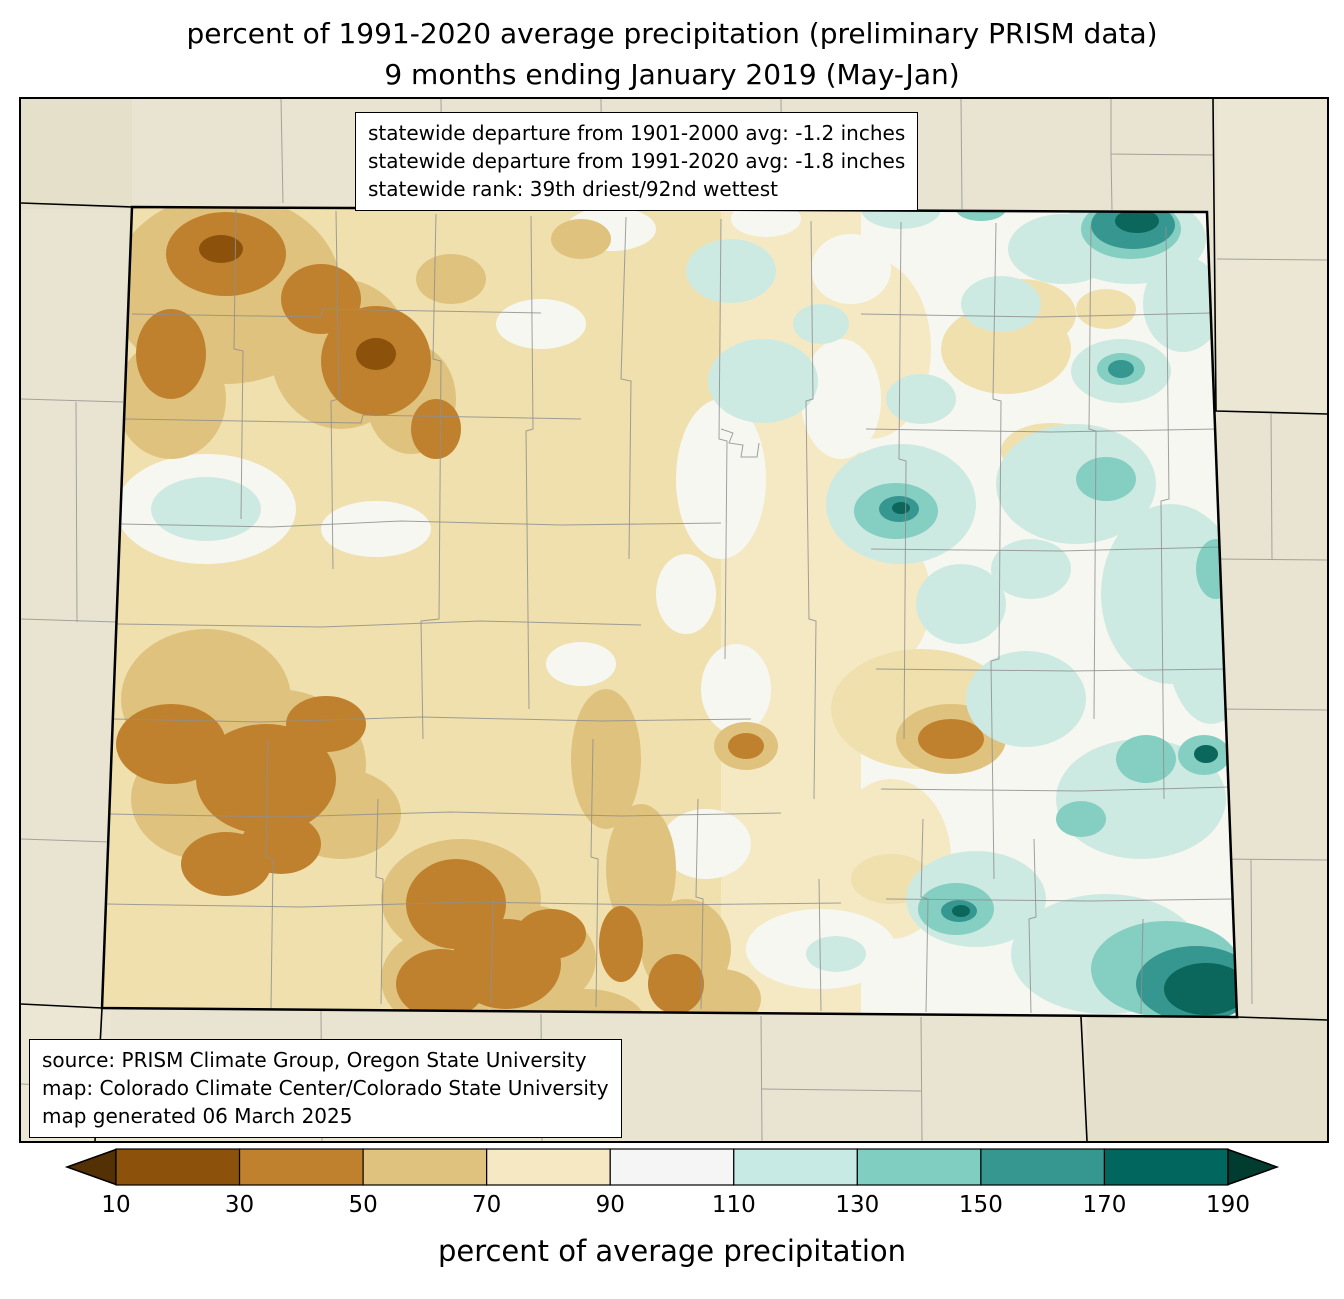 This screenshot has height=1299, width=1344. What do you see at coordinates (980, 1205) in the screenshot?
I see `colorbar-tick: 150` at bounding box center [980, 1205].